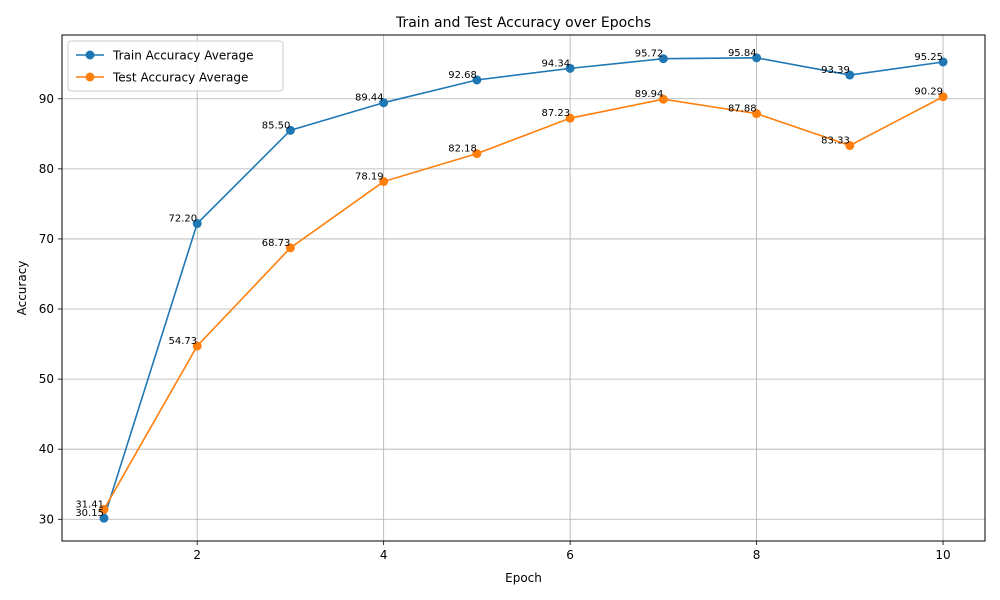  I want to click on y-tick-label: 50, so click(46, 379).